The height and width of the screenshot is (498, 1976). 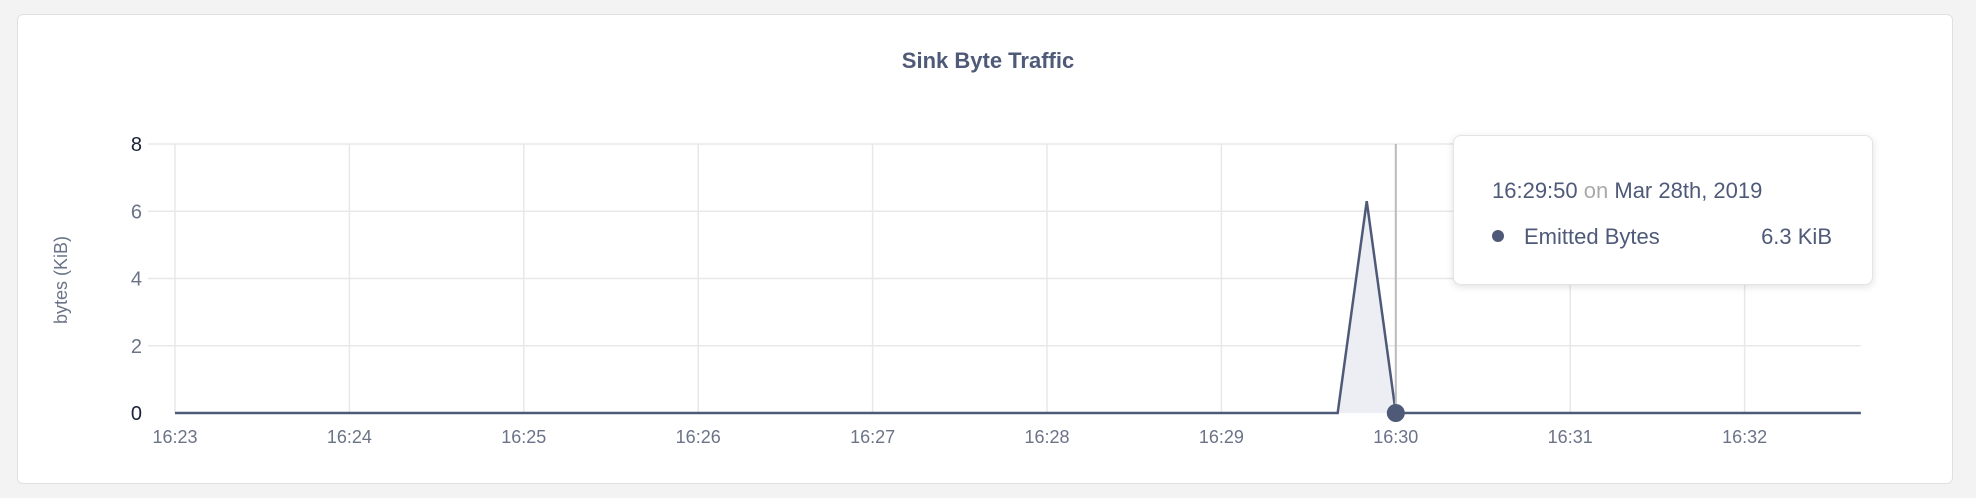 I want to click on x-tick-label: 16:24, so click(x=349, y=437).